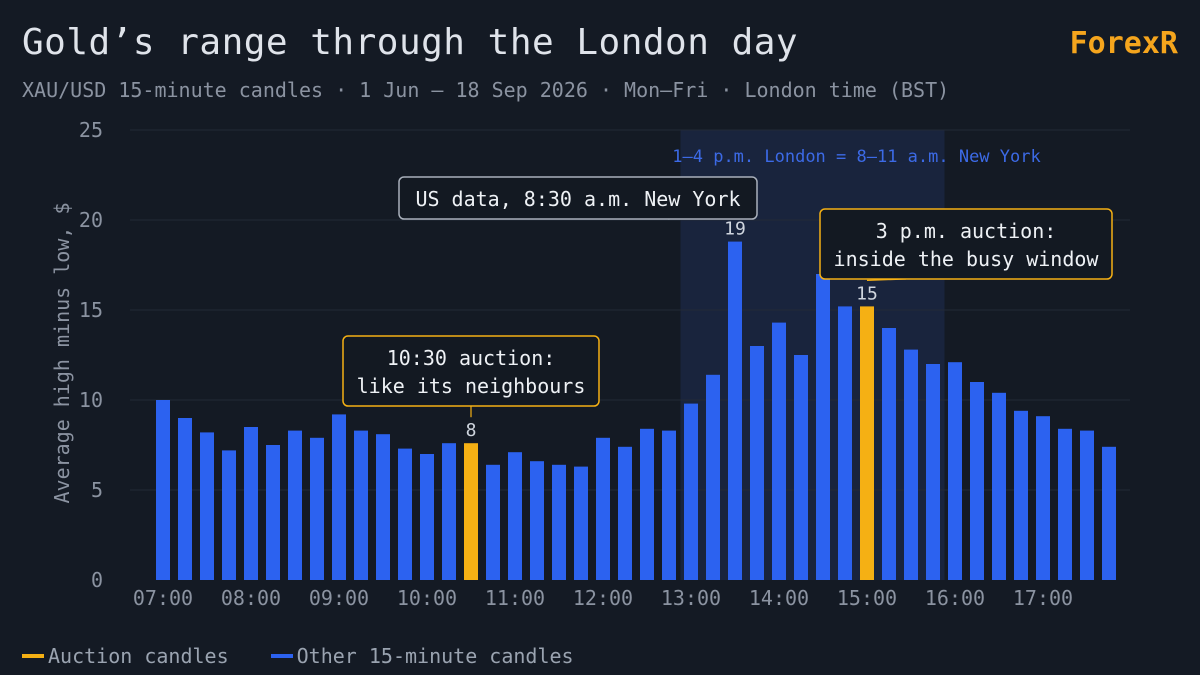  Describe the element at coordinates (339, 598) in the screenshot. I see `x-tick-label: 09:00` at that location.